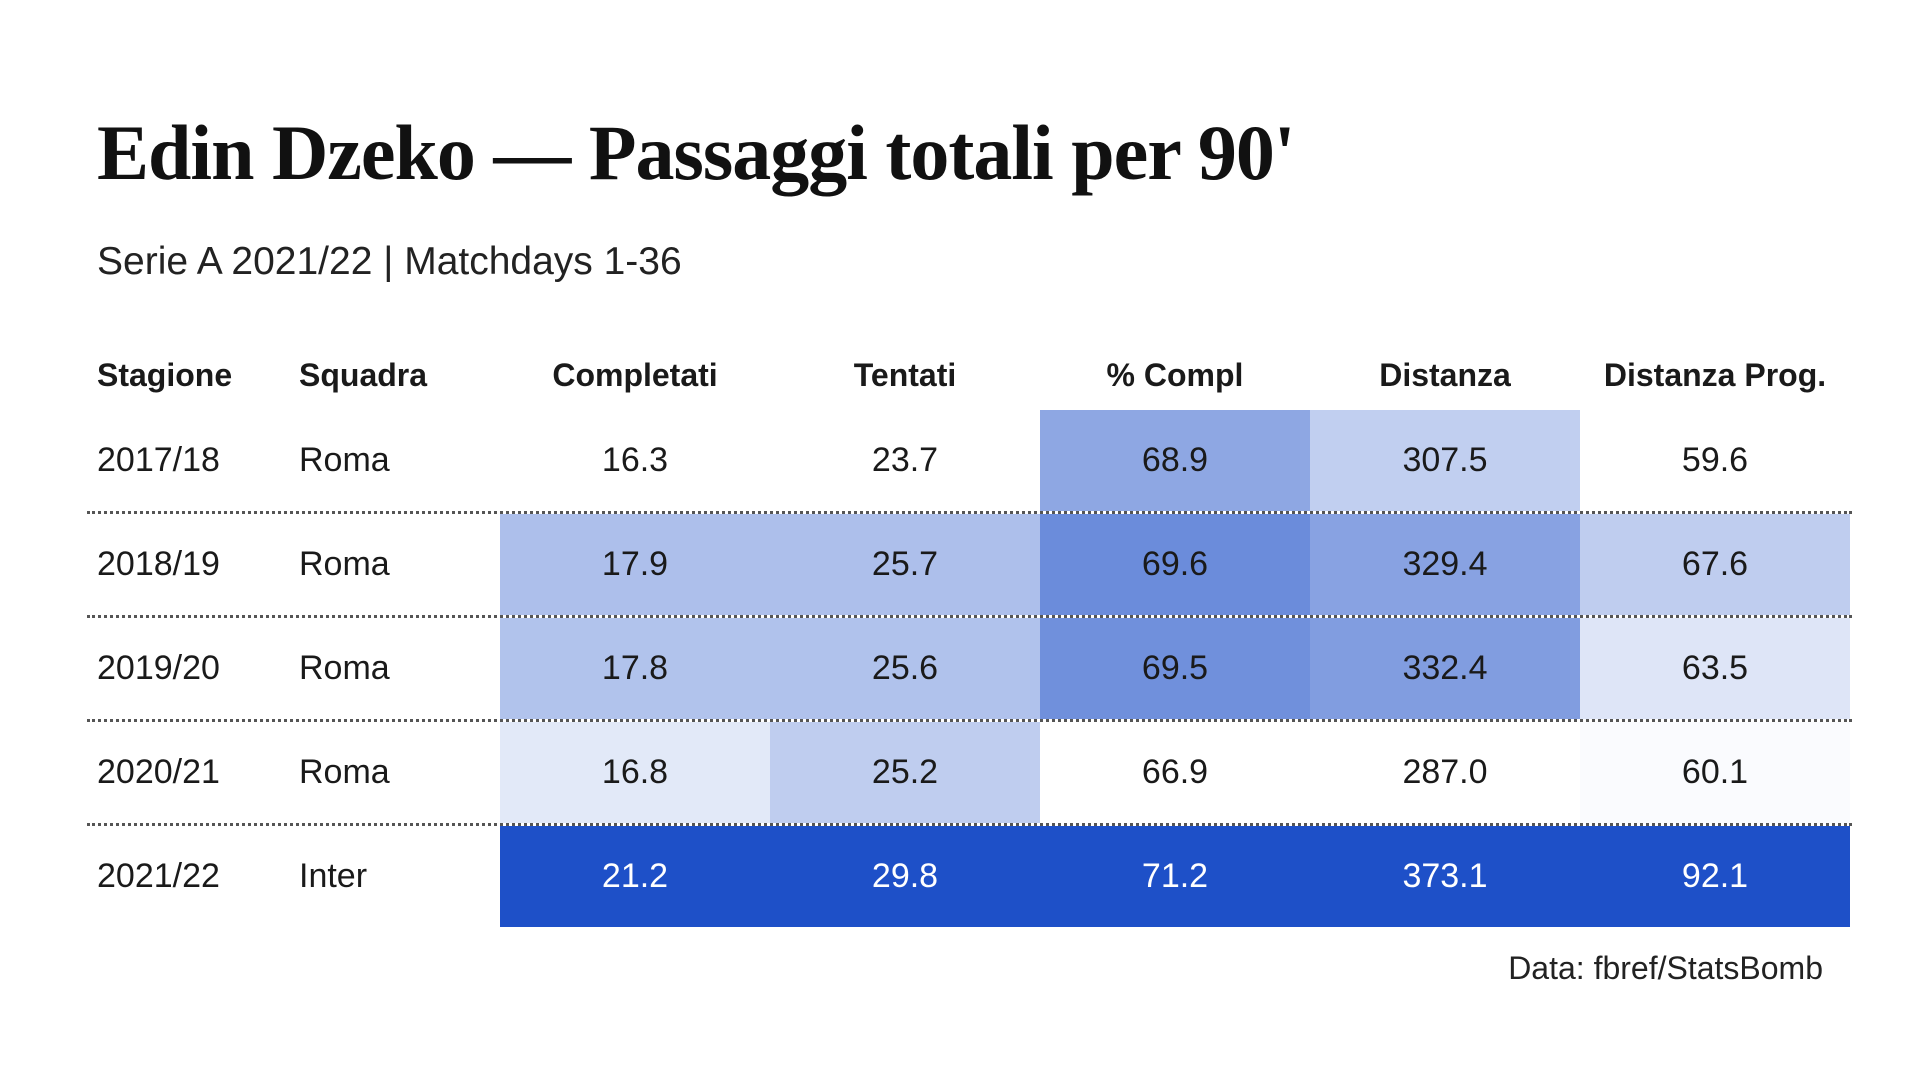 The width and height of the screenshot is (1920, 1082). What do you see at coordinates (635, 564) in the screenshot?
I see `value-cell: 17.9` at bounding box center [635, 564].